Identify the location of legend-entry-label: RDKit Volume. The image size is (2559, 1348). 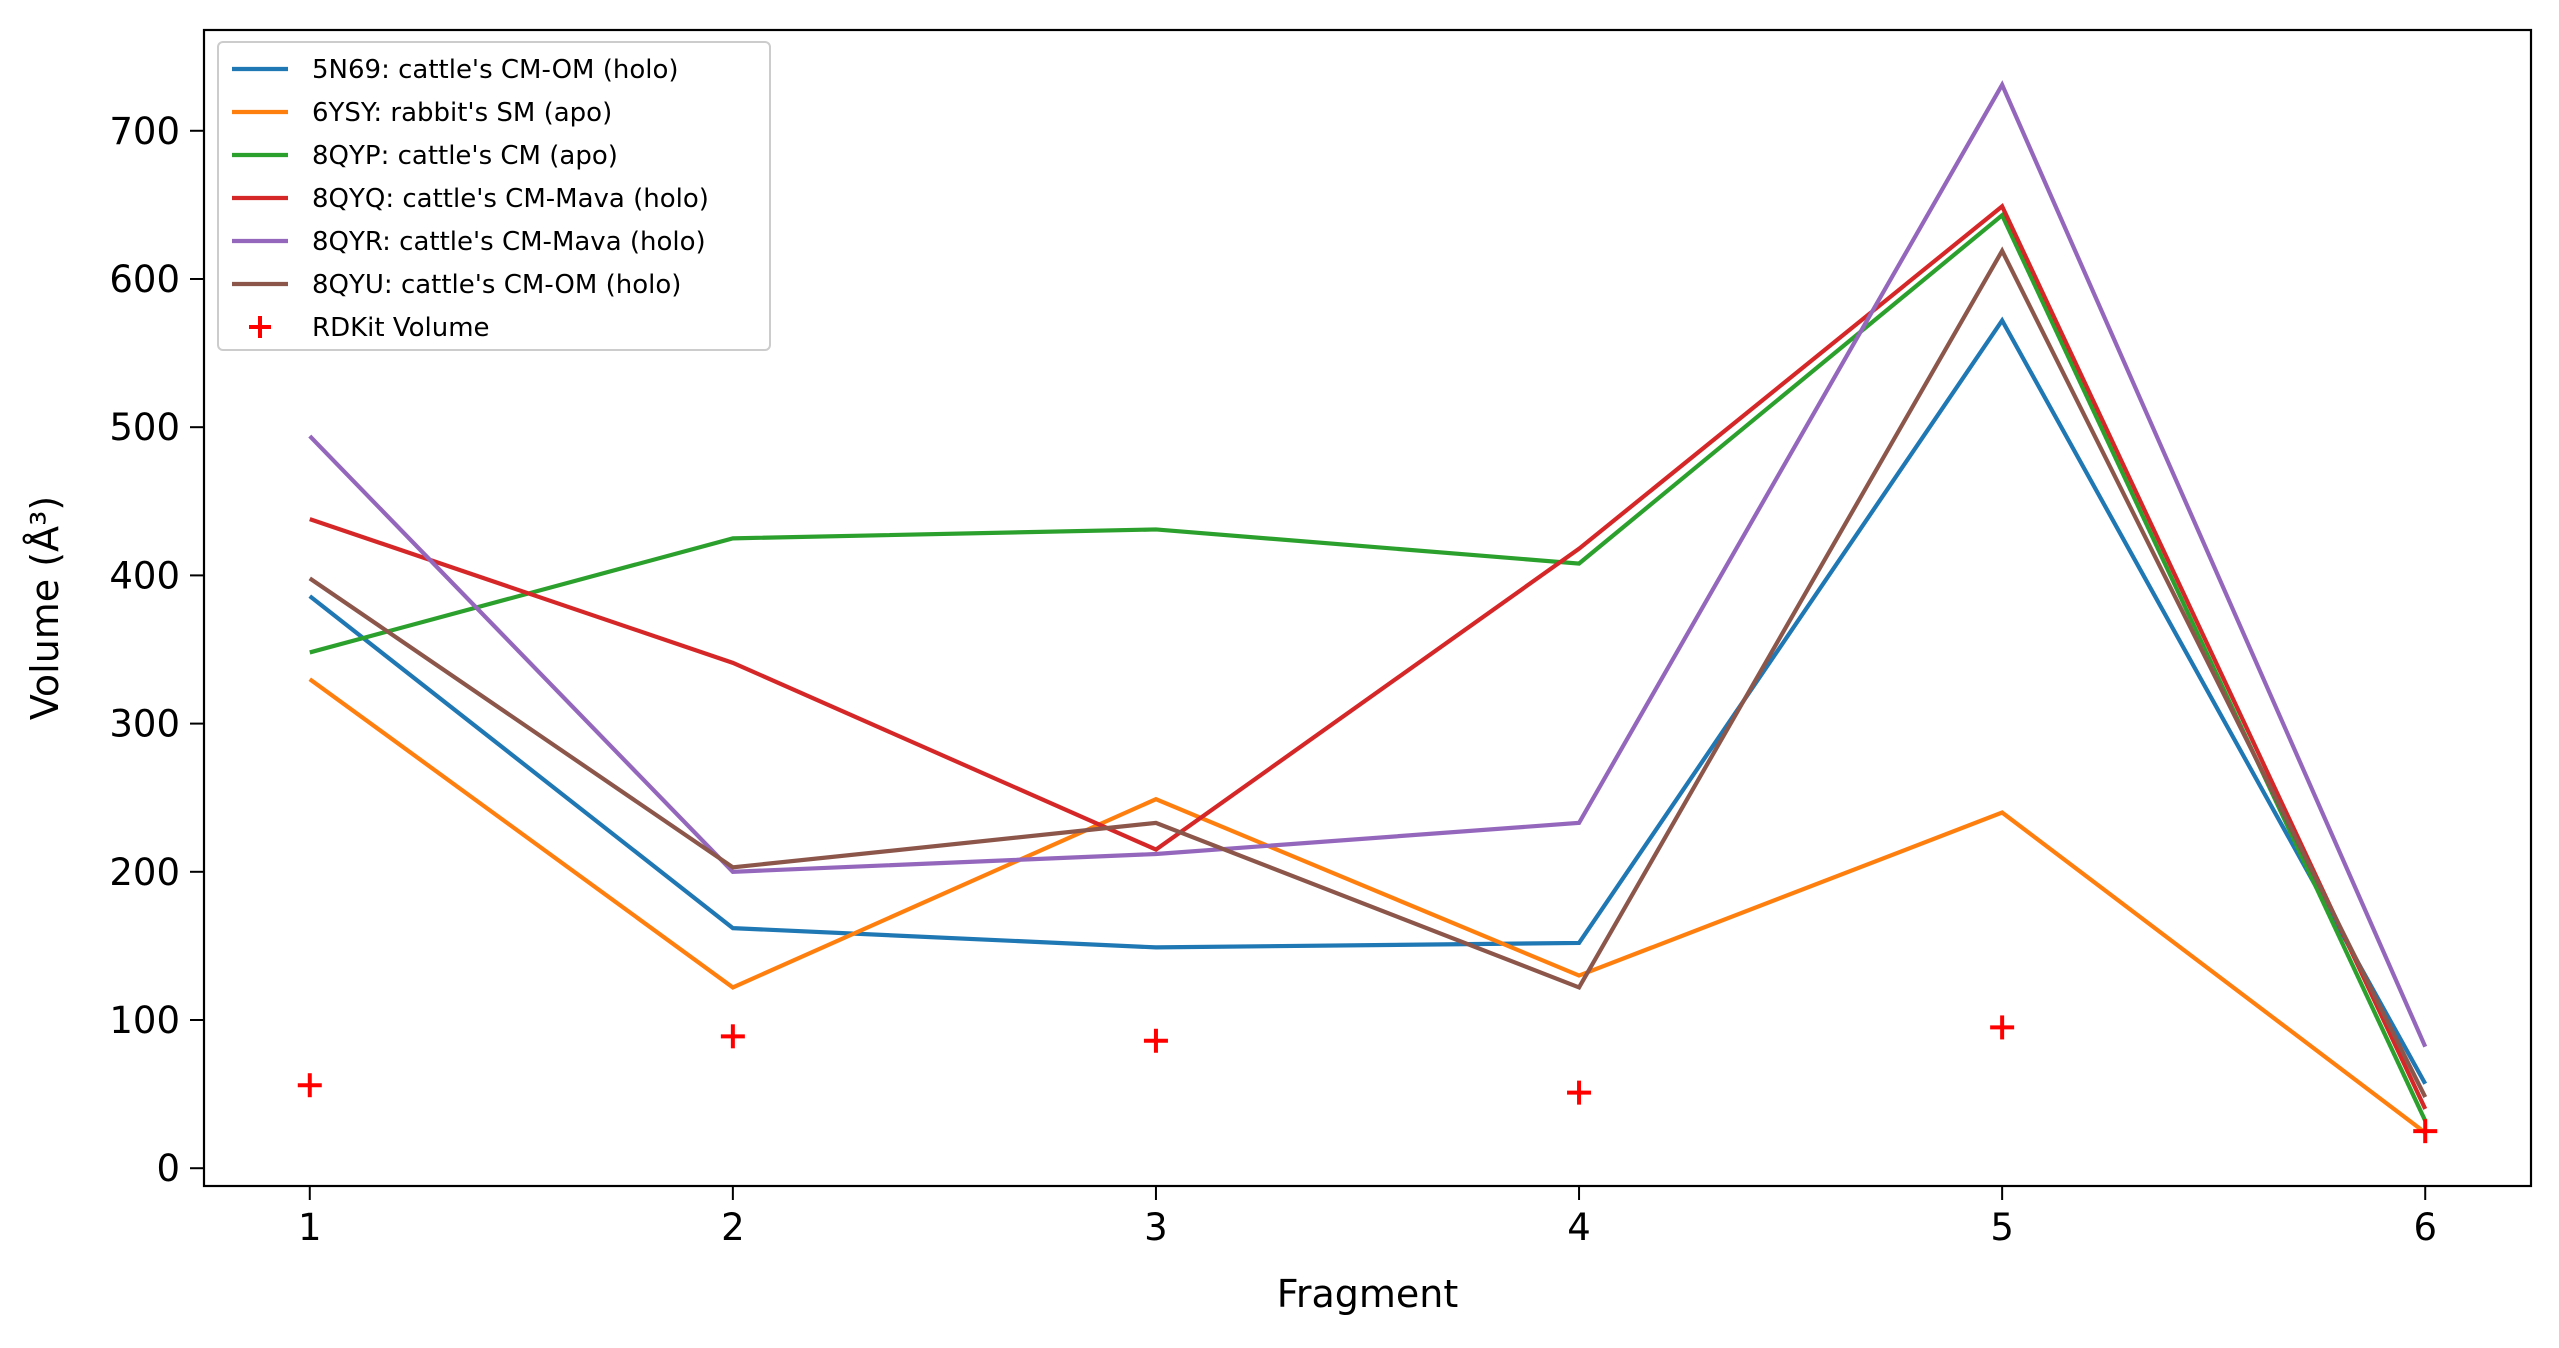
(401, 328).